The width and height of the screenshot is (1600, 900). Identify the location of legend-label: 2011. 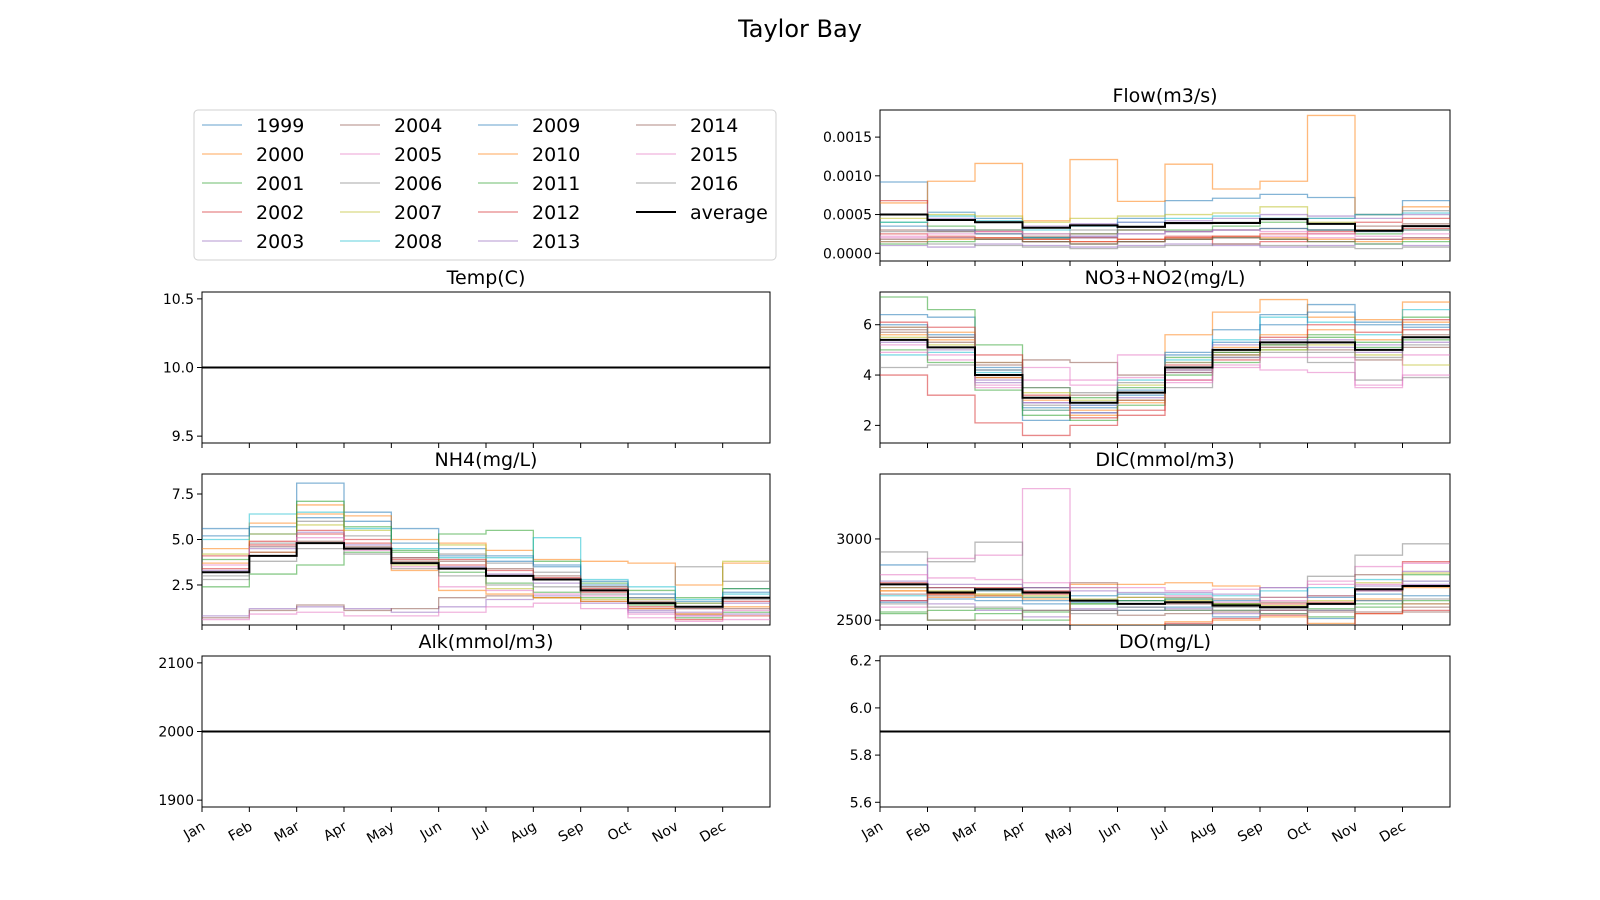
(556, 184).